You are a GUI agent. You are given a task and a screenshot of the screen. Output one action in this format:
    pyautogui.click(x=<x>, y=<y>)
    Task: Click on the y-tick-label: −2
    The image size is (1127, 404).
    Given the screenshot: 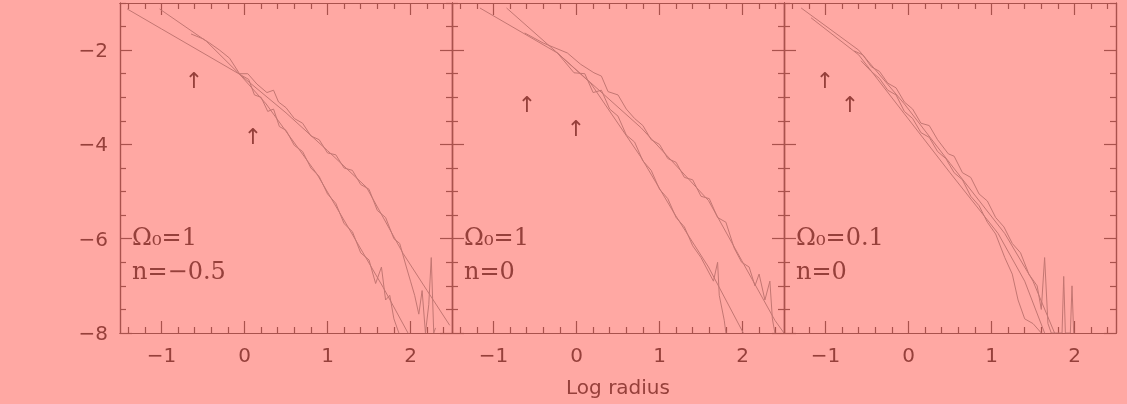 What is the action you would take?
    pyautogui.click(x=93, y=50)
    